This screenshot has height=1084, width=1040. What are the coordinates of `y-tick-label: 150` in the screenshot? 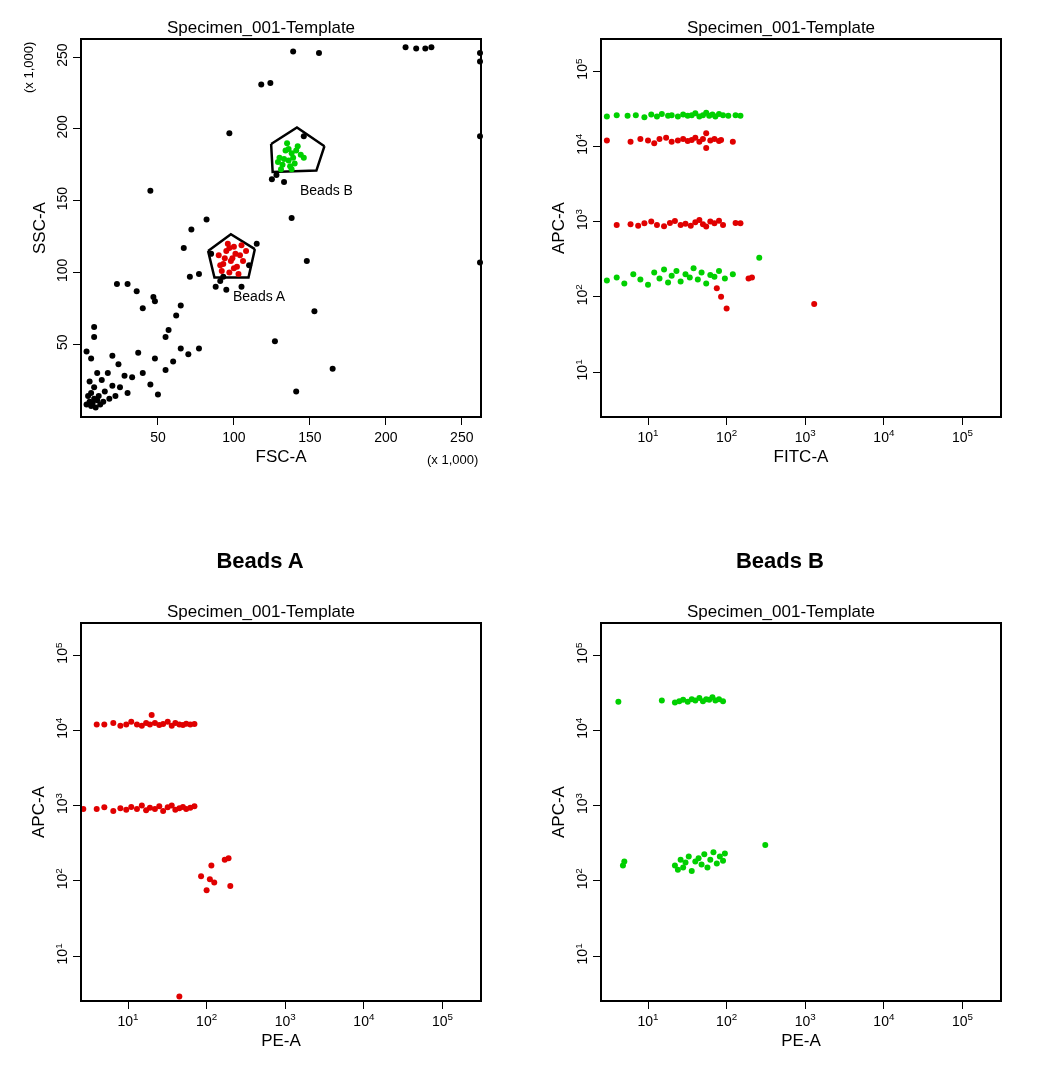 It's located at (62, 198).